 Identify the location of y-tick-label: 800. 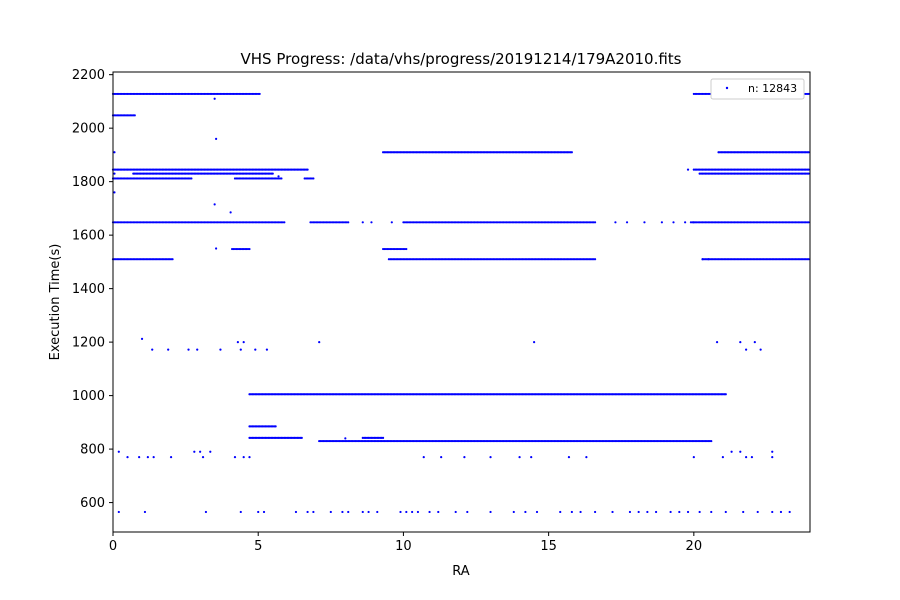
(92, 450).